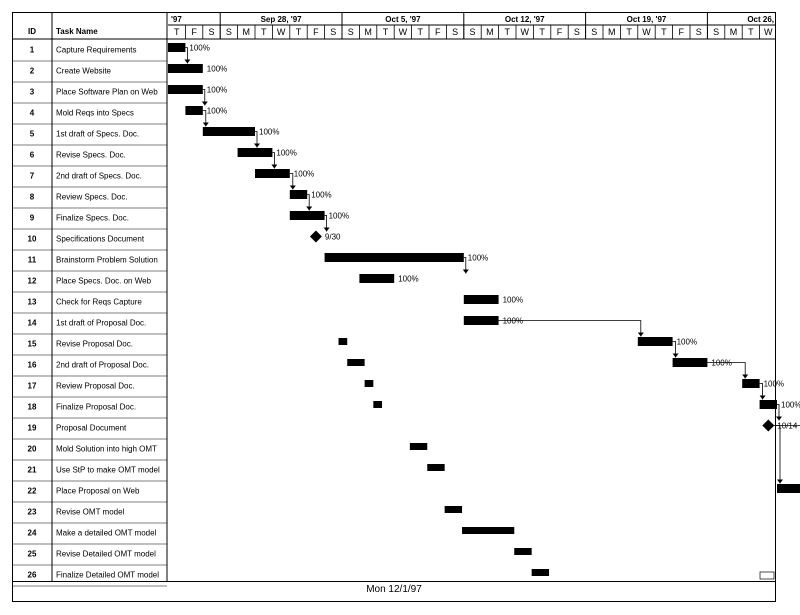 The height and width of the screenshot is (615, 800). What do you see at coordinates (91, 155) in the screenshot?
I see `task-name: Revise Specs. Doc.` at bounding box center [91, 155].